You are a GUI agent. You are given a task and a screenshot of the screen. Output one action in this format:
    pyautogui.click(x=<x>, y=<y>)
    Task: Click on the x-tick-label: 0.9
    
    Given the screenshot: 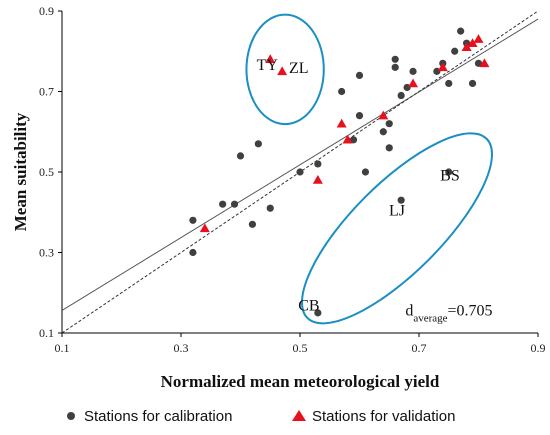 What is the action you would take?
    pyautogui.click(x=538, y=348)
    